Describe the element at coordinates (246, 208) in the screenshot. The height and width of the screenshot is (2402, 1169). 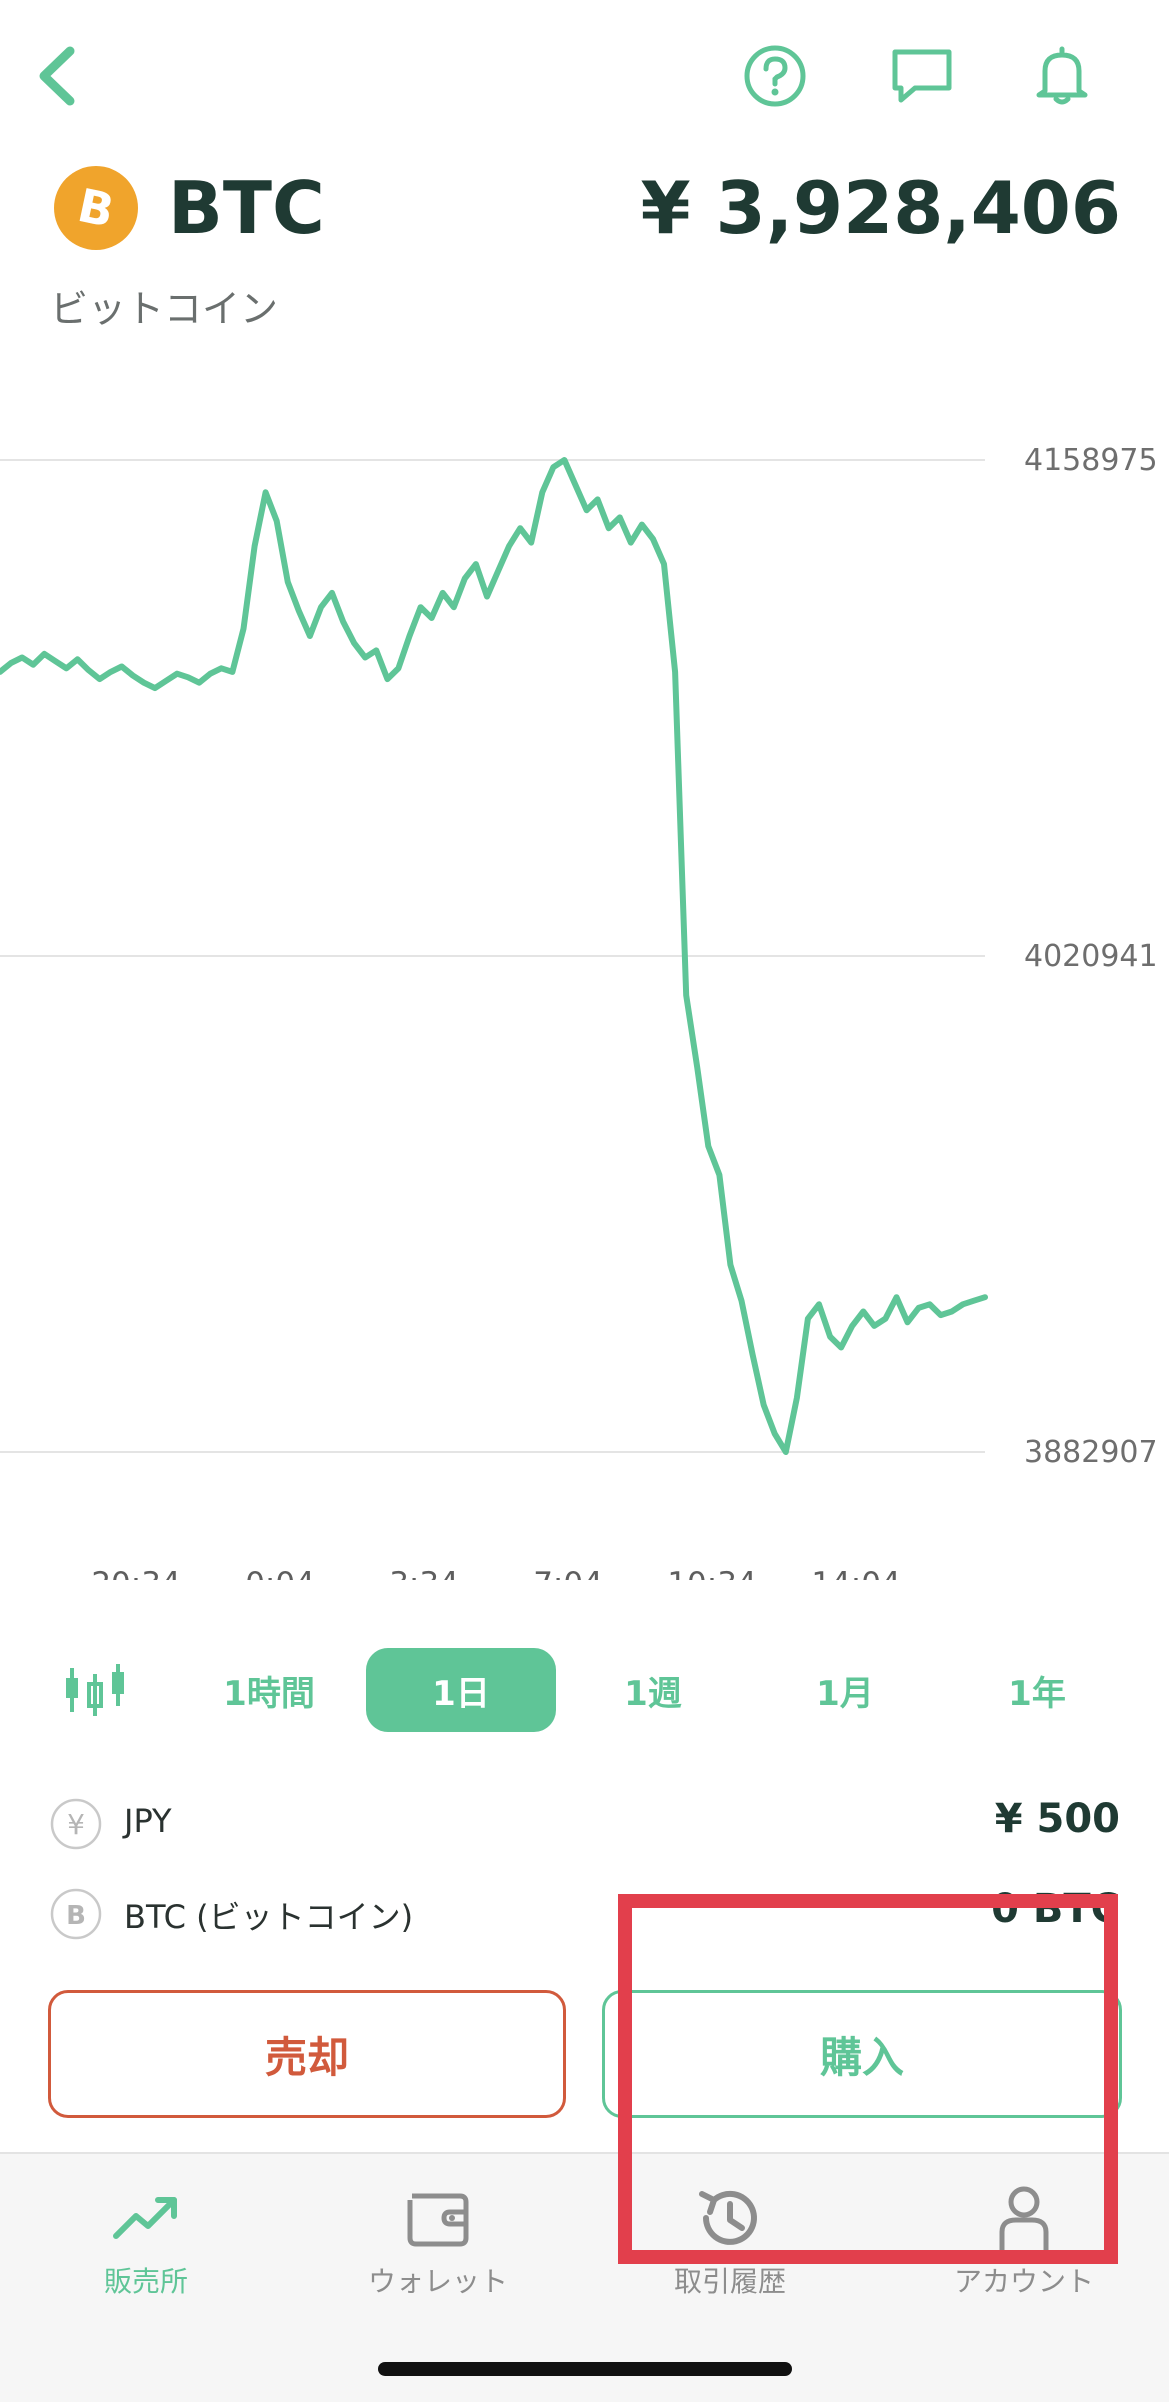
I see `coin-symbol: BTC` at that location.